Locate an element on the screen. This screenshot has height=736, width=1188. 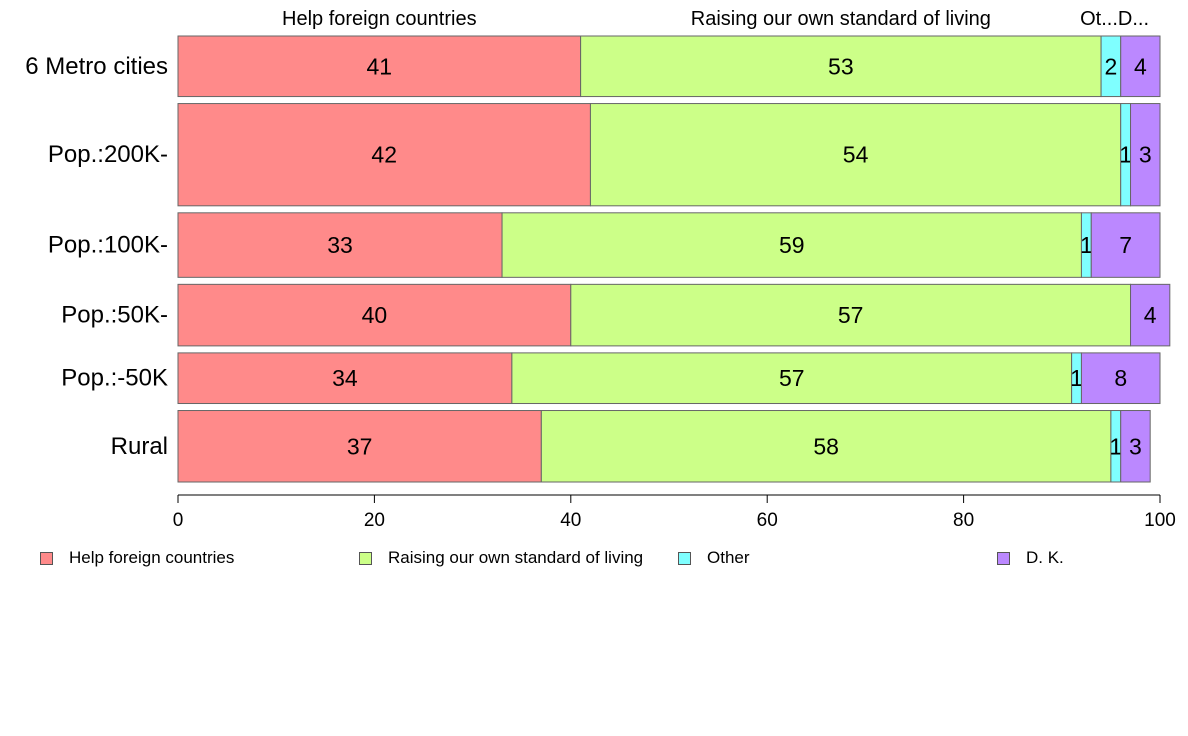
legend-label: Other is located at coordinates (728, 557).